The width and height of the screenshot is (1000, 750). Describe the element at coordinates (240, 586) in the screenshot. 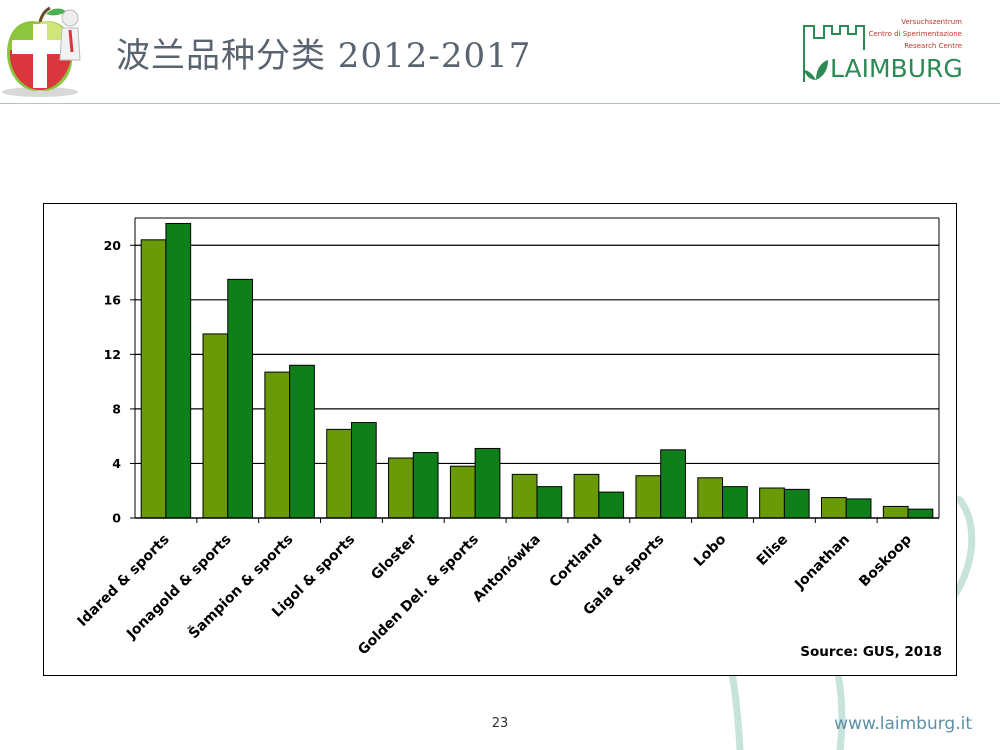

I see `x-category-label: Šampion & sports` at that location.